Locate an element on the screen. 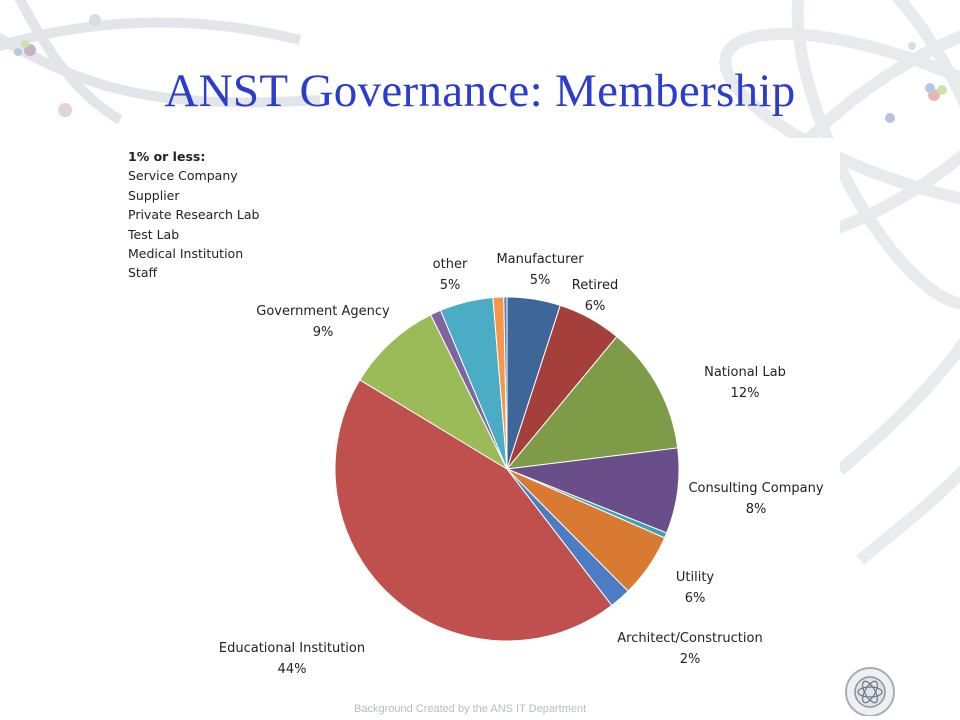  slice-label: Architect/Construction is located at coordinates (689, 638).